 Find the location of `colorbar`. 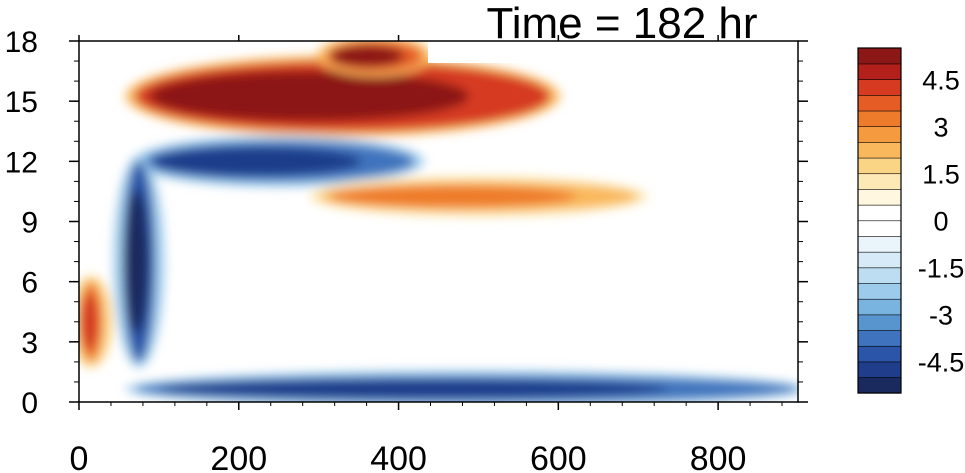

colorbar is located at coordinates (879, 220).